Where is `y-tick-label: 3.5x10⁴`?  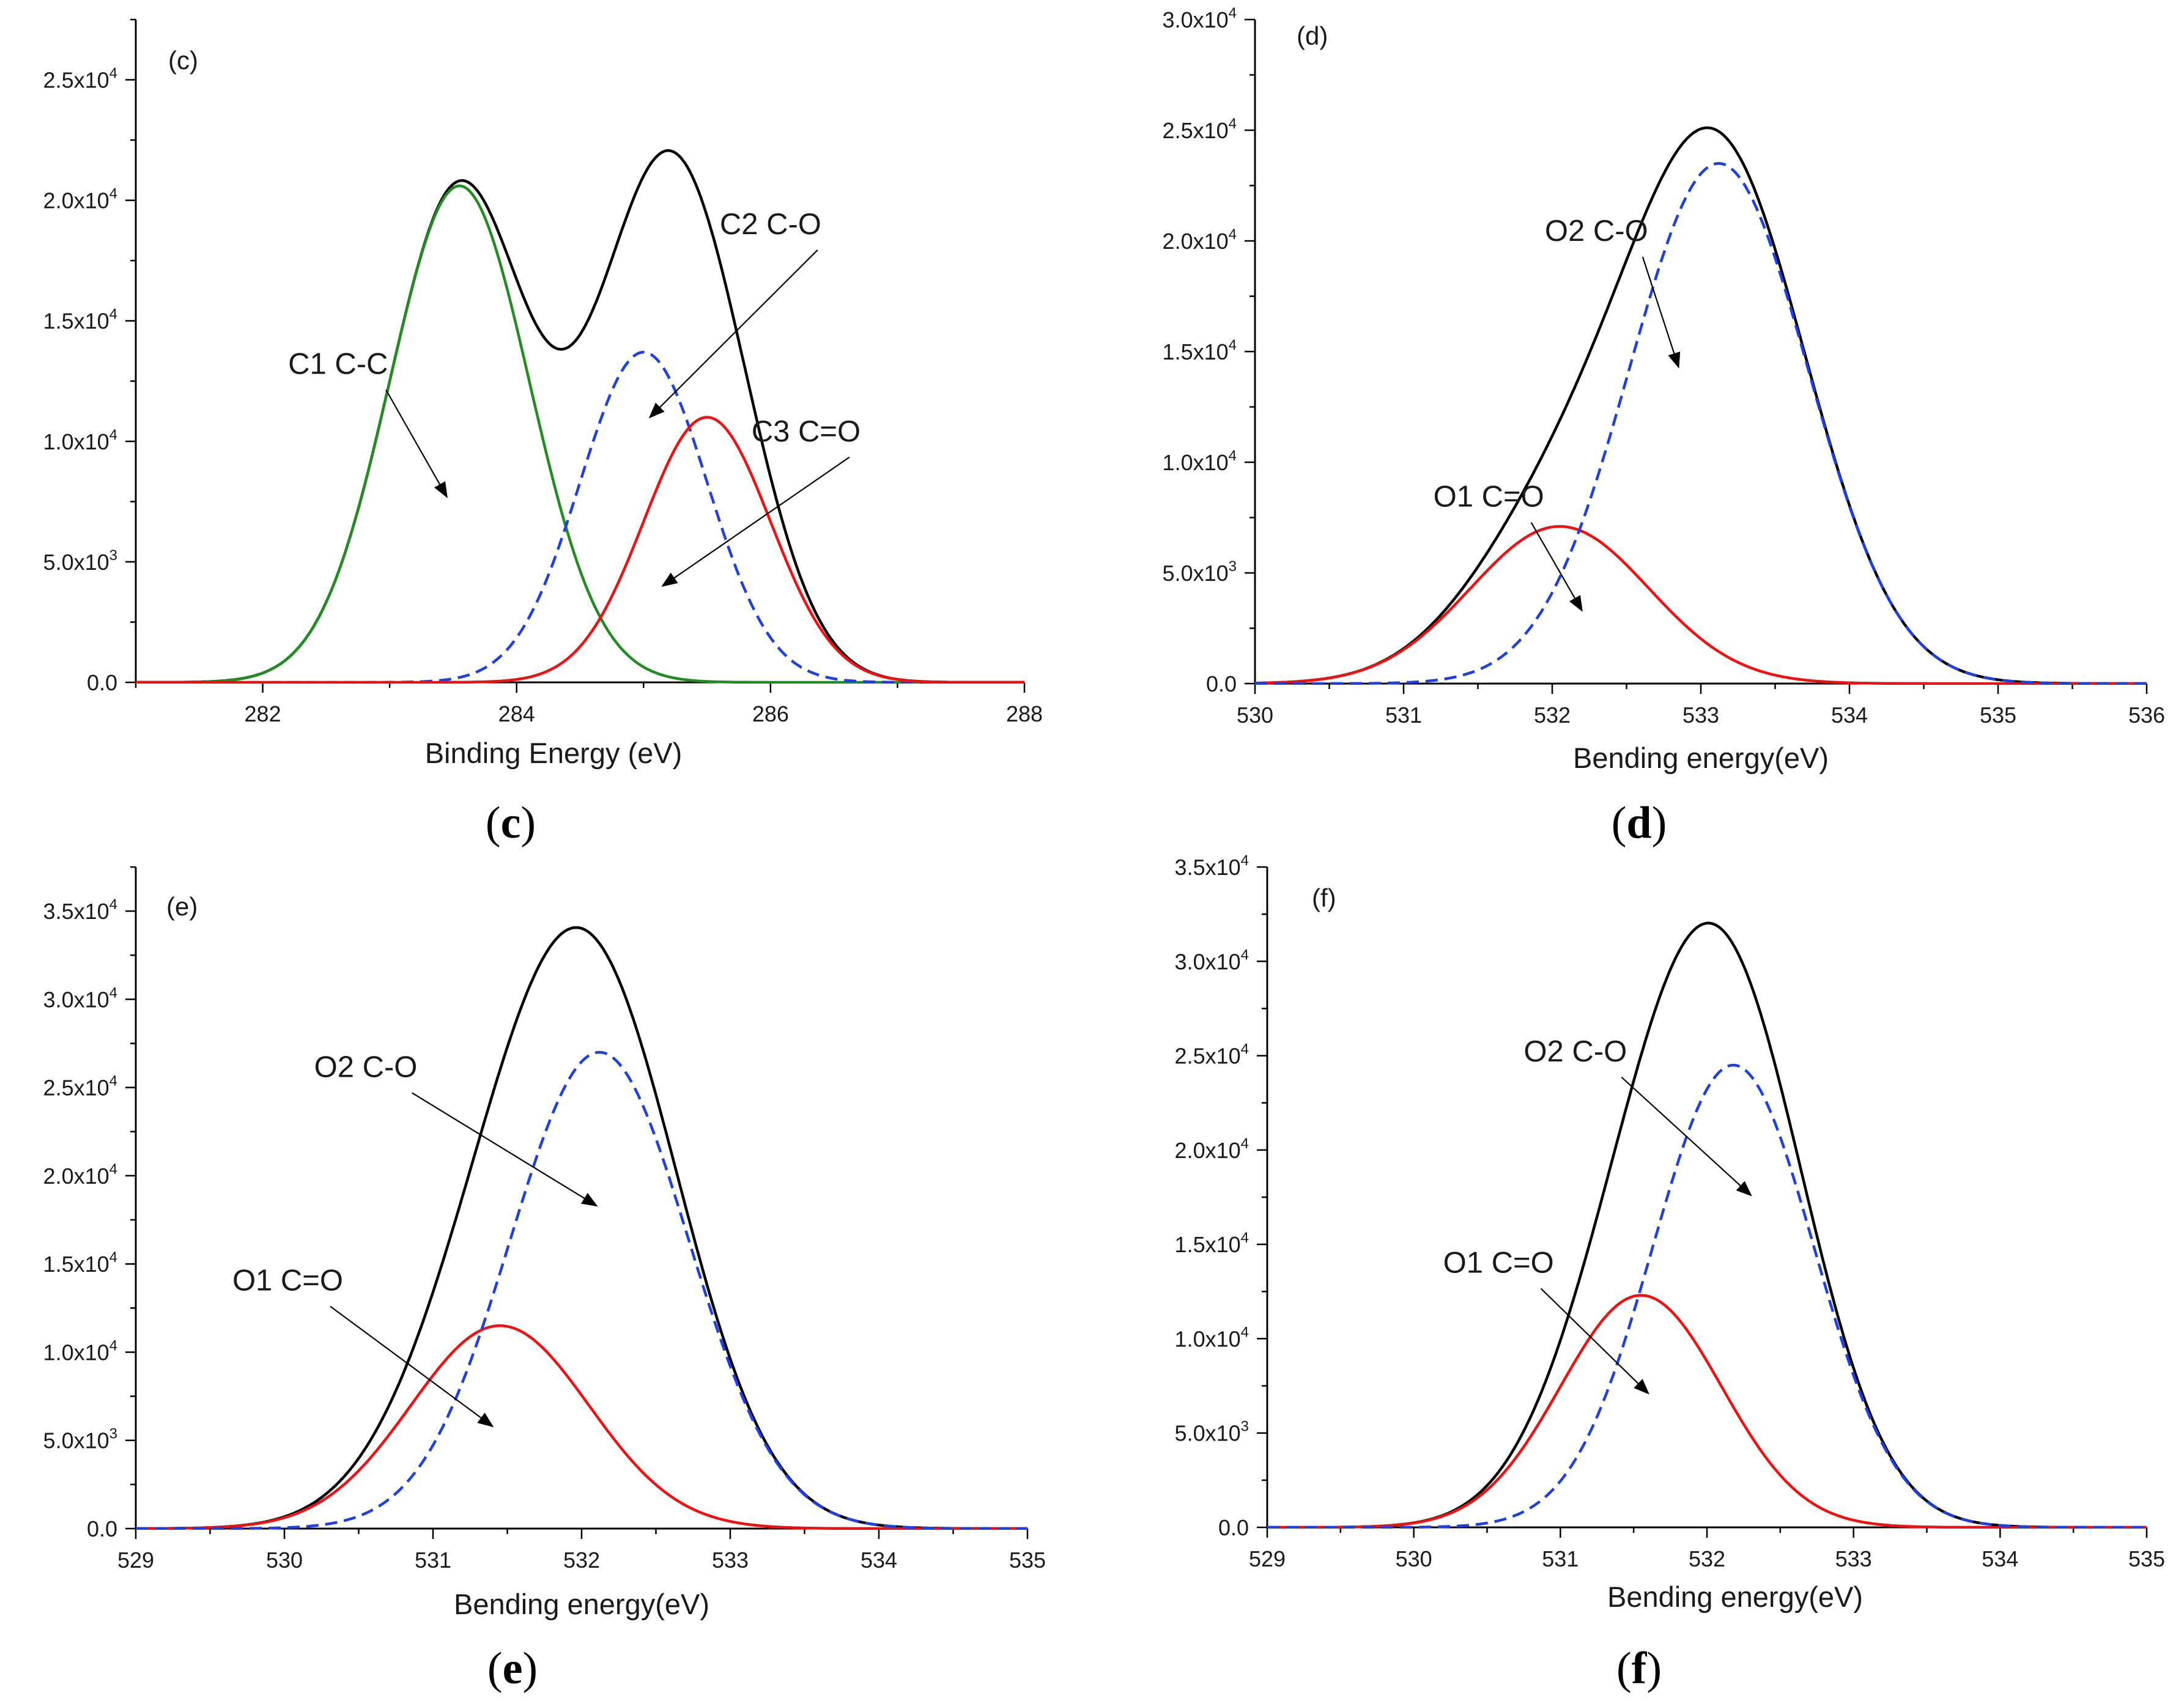 y-tick-label: 3.5x10⁴ is located at coordinates (1212, 866).